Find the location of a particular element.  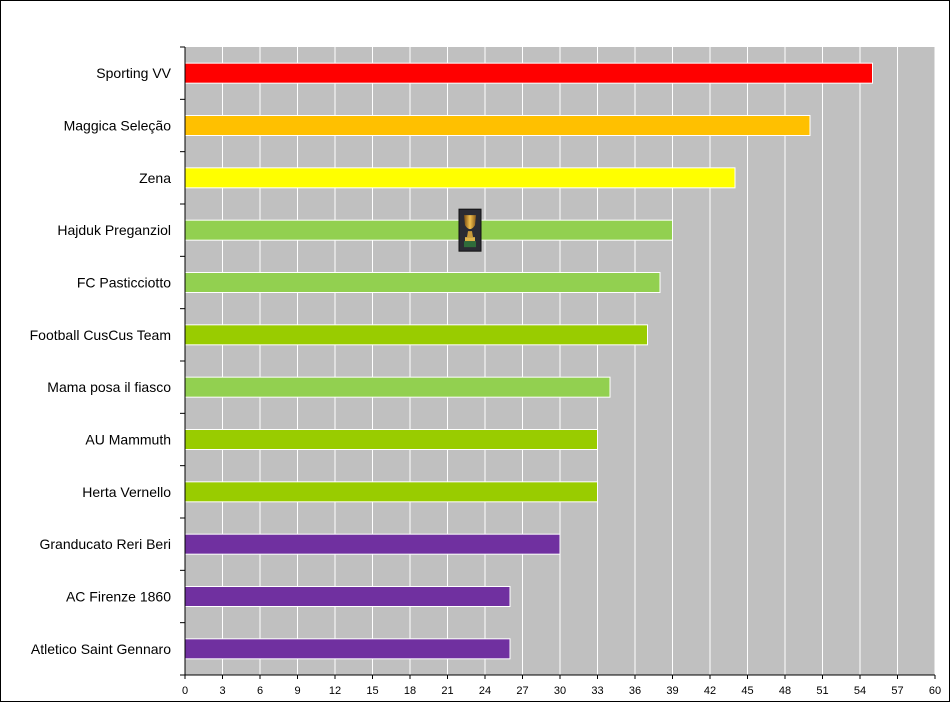

tick-label: 0 is located at coordinates (185, 691).